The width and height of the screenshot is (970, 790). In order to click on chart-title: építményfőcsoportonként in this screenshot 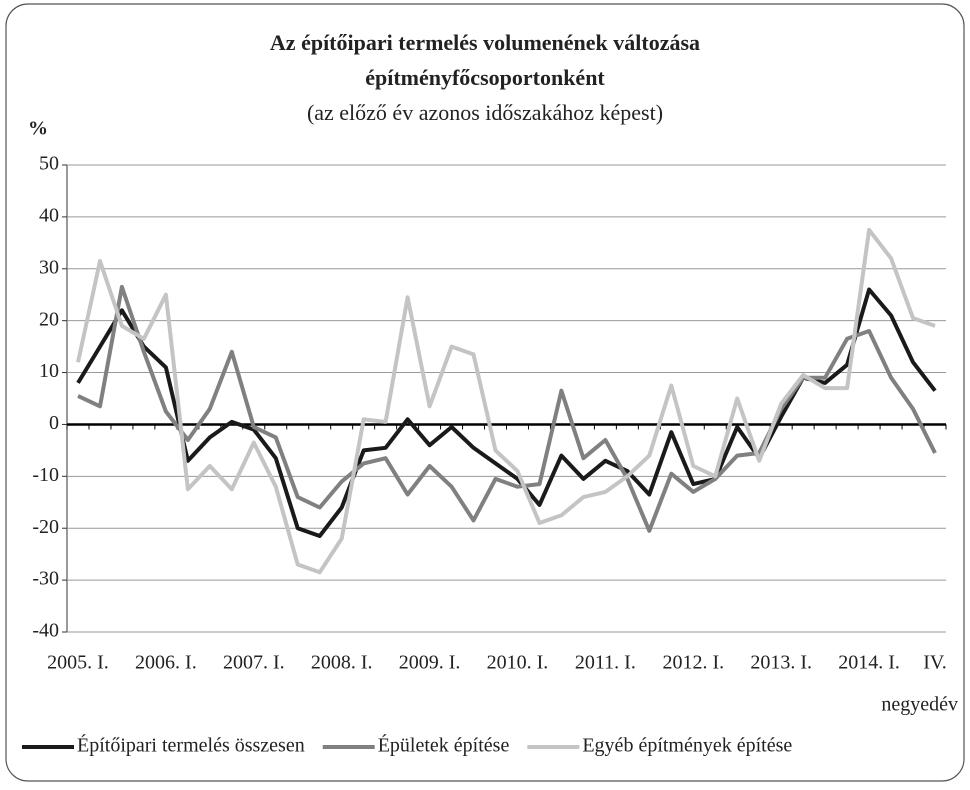, I will do `click(485, 77)`.